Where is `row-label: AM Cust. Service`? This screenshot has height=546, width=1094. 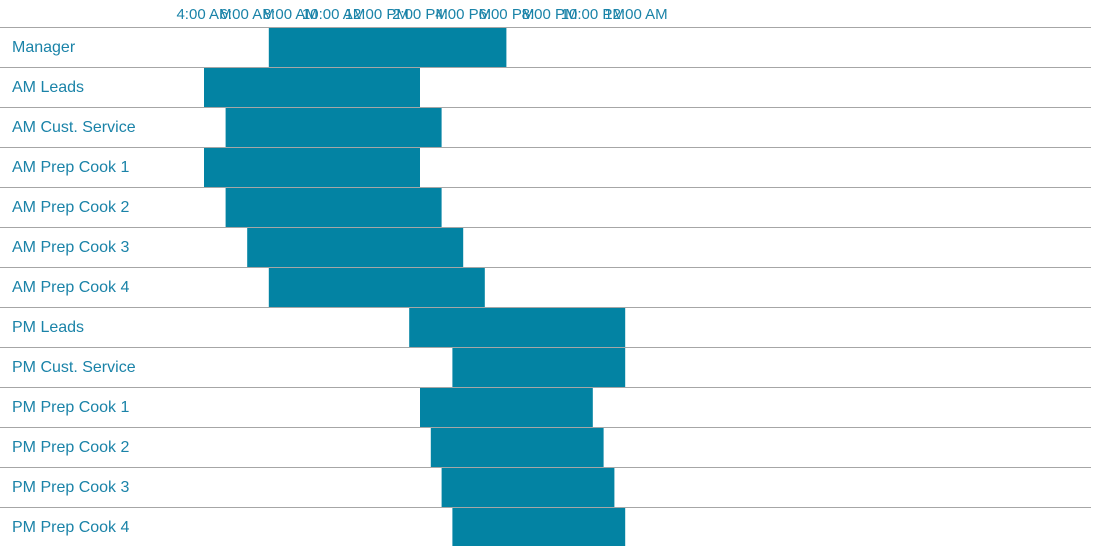 row-label: AM Cust. Service is located at coordinates (74, 127).